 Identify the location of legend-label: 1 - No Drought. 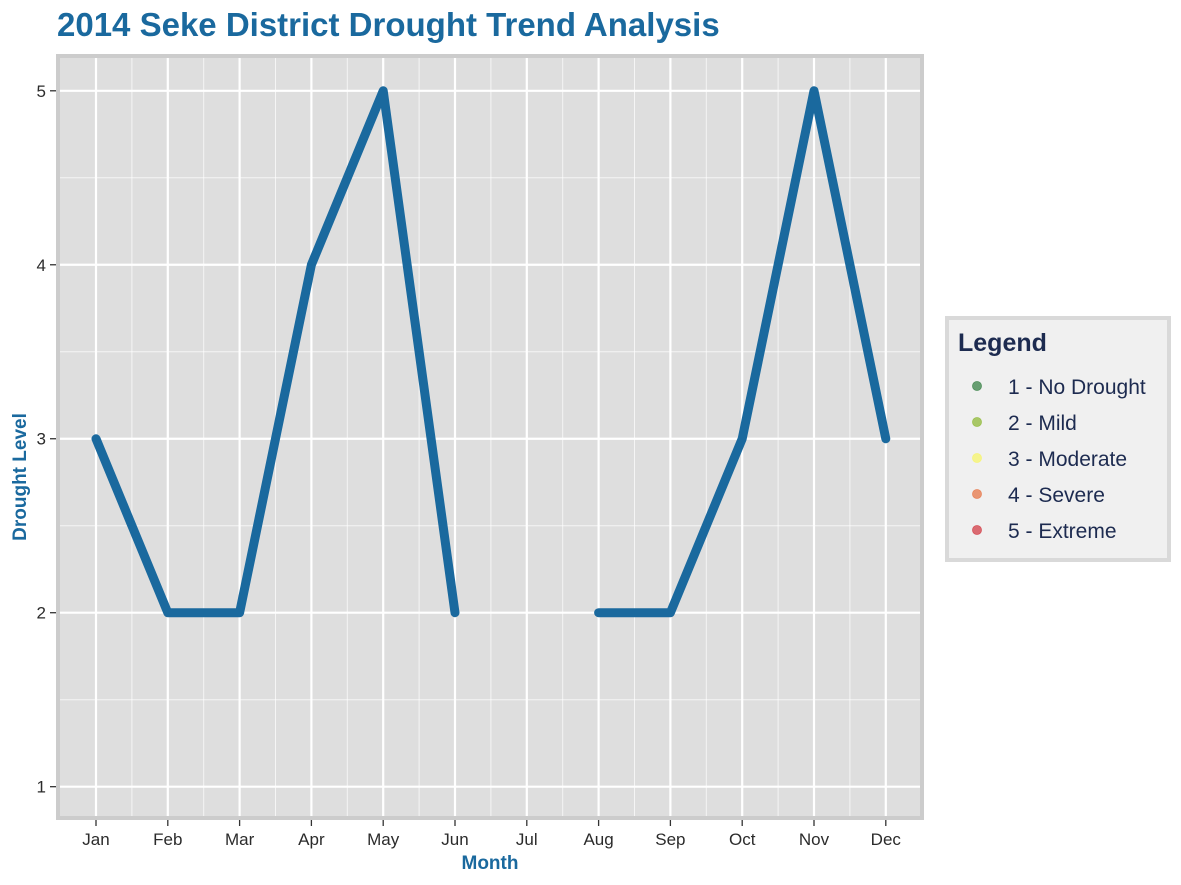
(1077, 387).